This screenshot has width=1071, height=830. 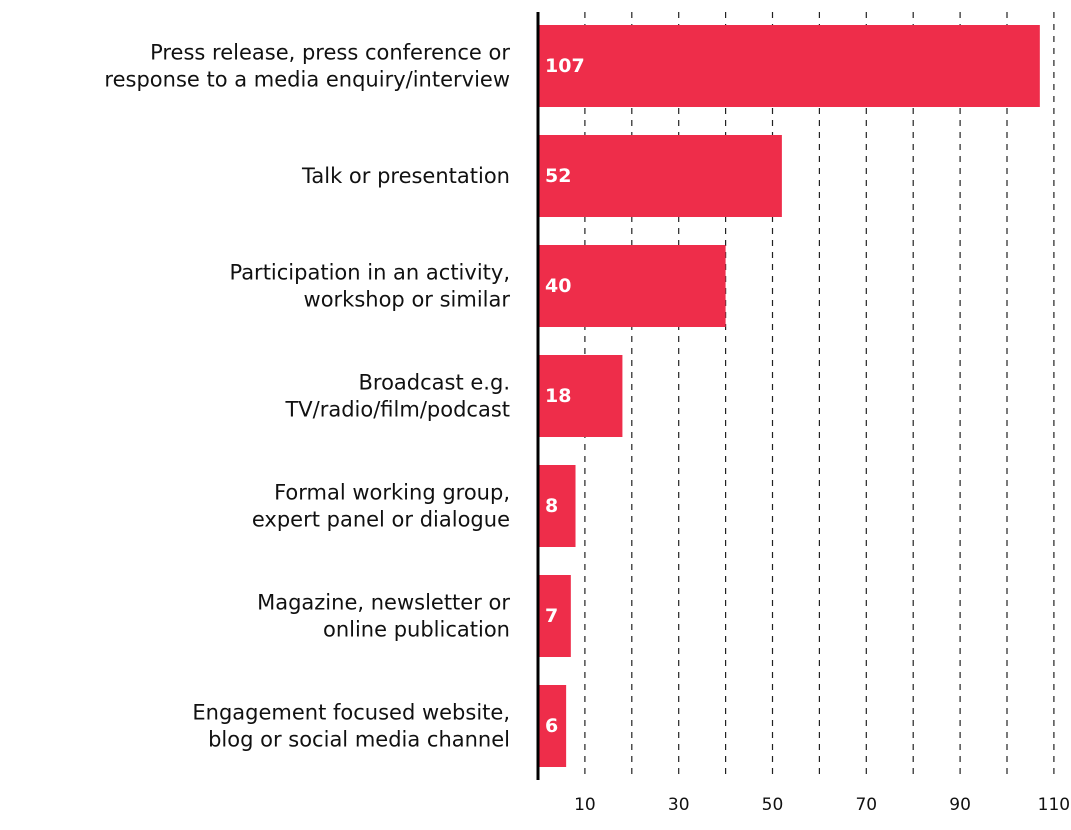 I want to click on x-tick-label: 50, so click(x=773, y=805).